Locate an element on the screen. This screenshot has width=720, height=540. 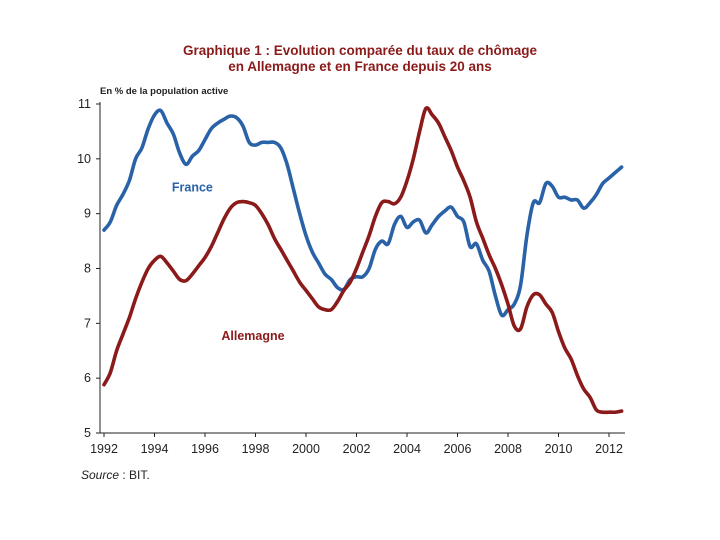
series-label-allemagne: Allemagne is located at coordinates (252, 336).